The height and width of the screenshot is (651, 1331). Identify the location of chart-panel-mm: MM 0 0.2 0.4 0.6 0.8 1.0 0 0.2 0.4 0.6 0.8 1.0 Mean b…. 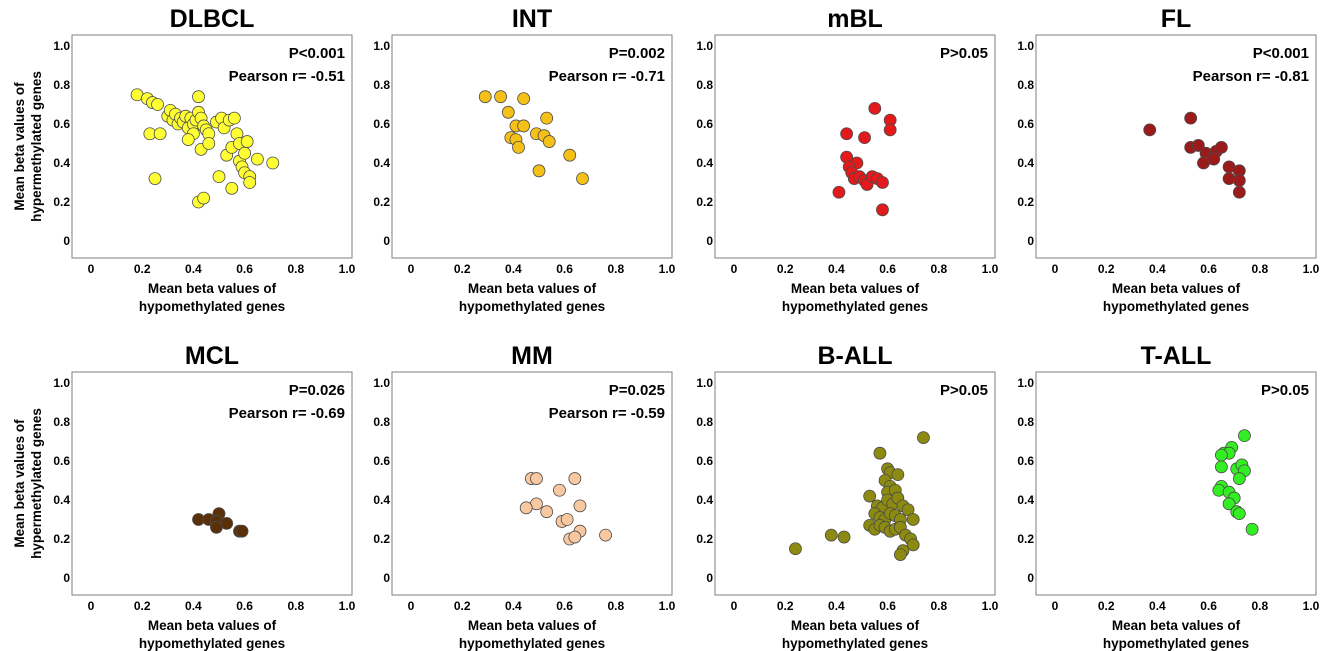
(524, 496).